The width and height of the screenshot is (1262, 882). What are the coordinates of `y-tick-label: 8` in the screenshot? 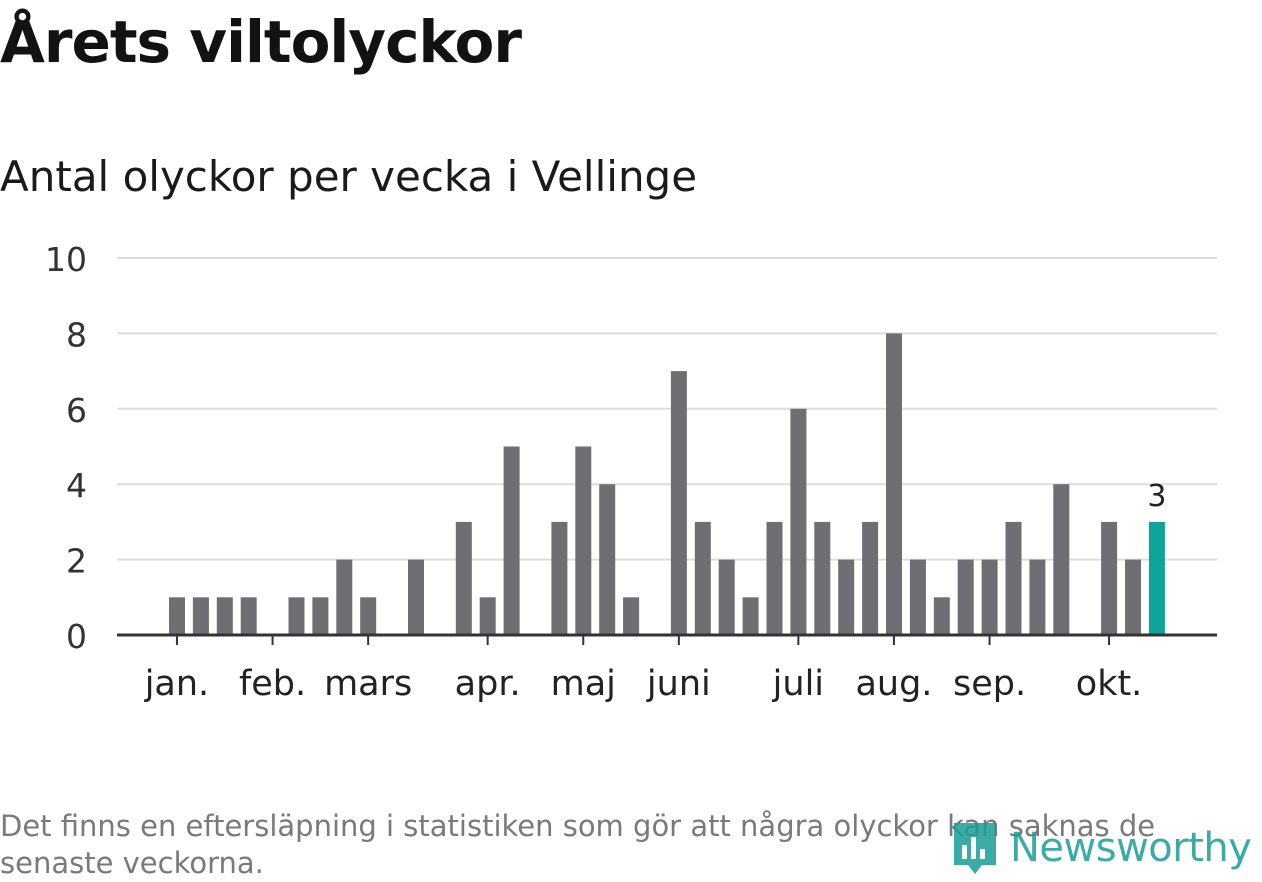 It's located at (76, 334).